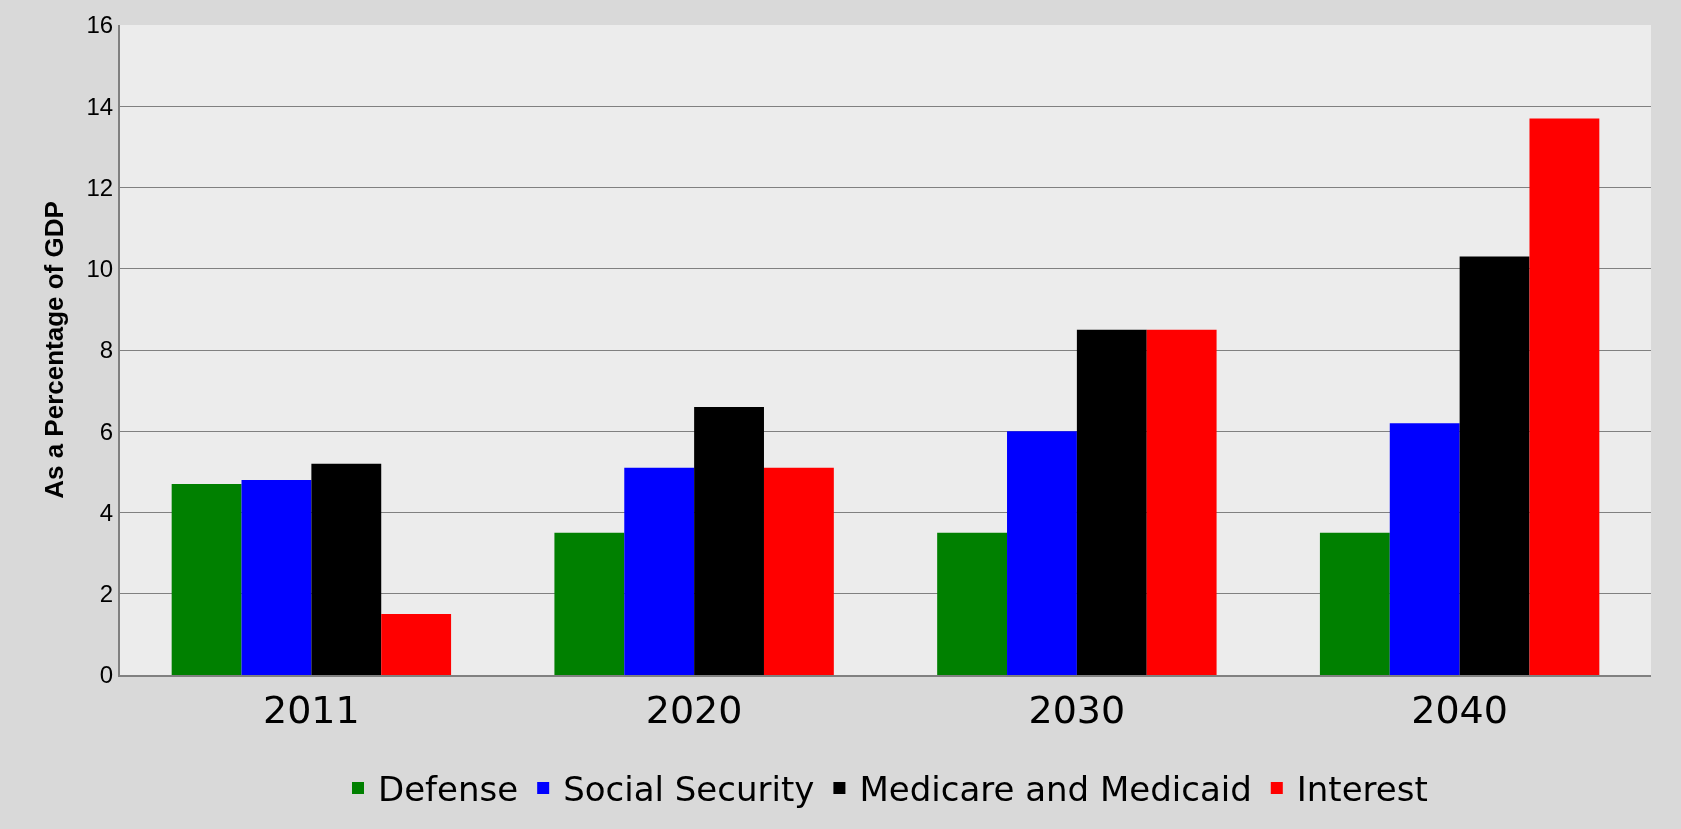 Image resolution: width=1681 pixels, height=829 pixels. What do you see at coordinates (106, 431) in the screenshot?
I see `y-tick-label: 6` at bounding box center [106, 431].